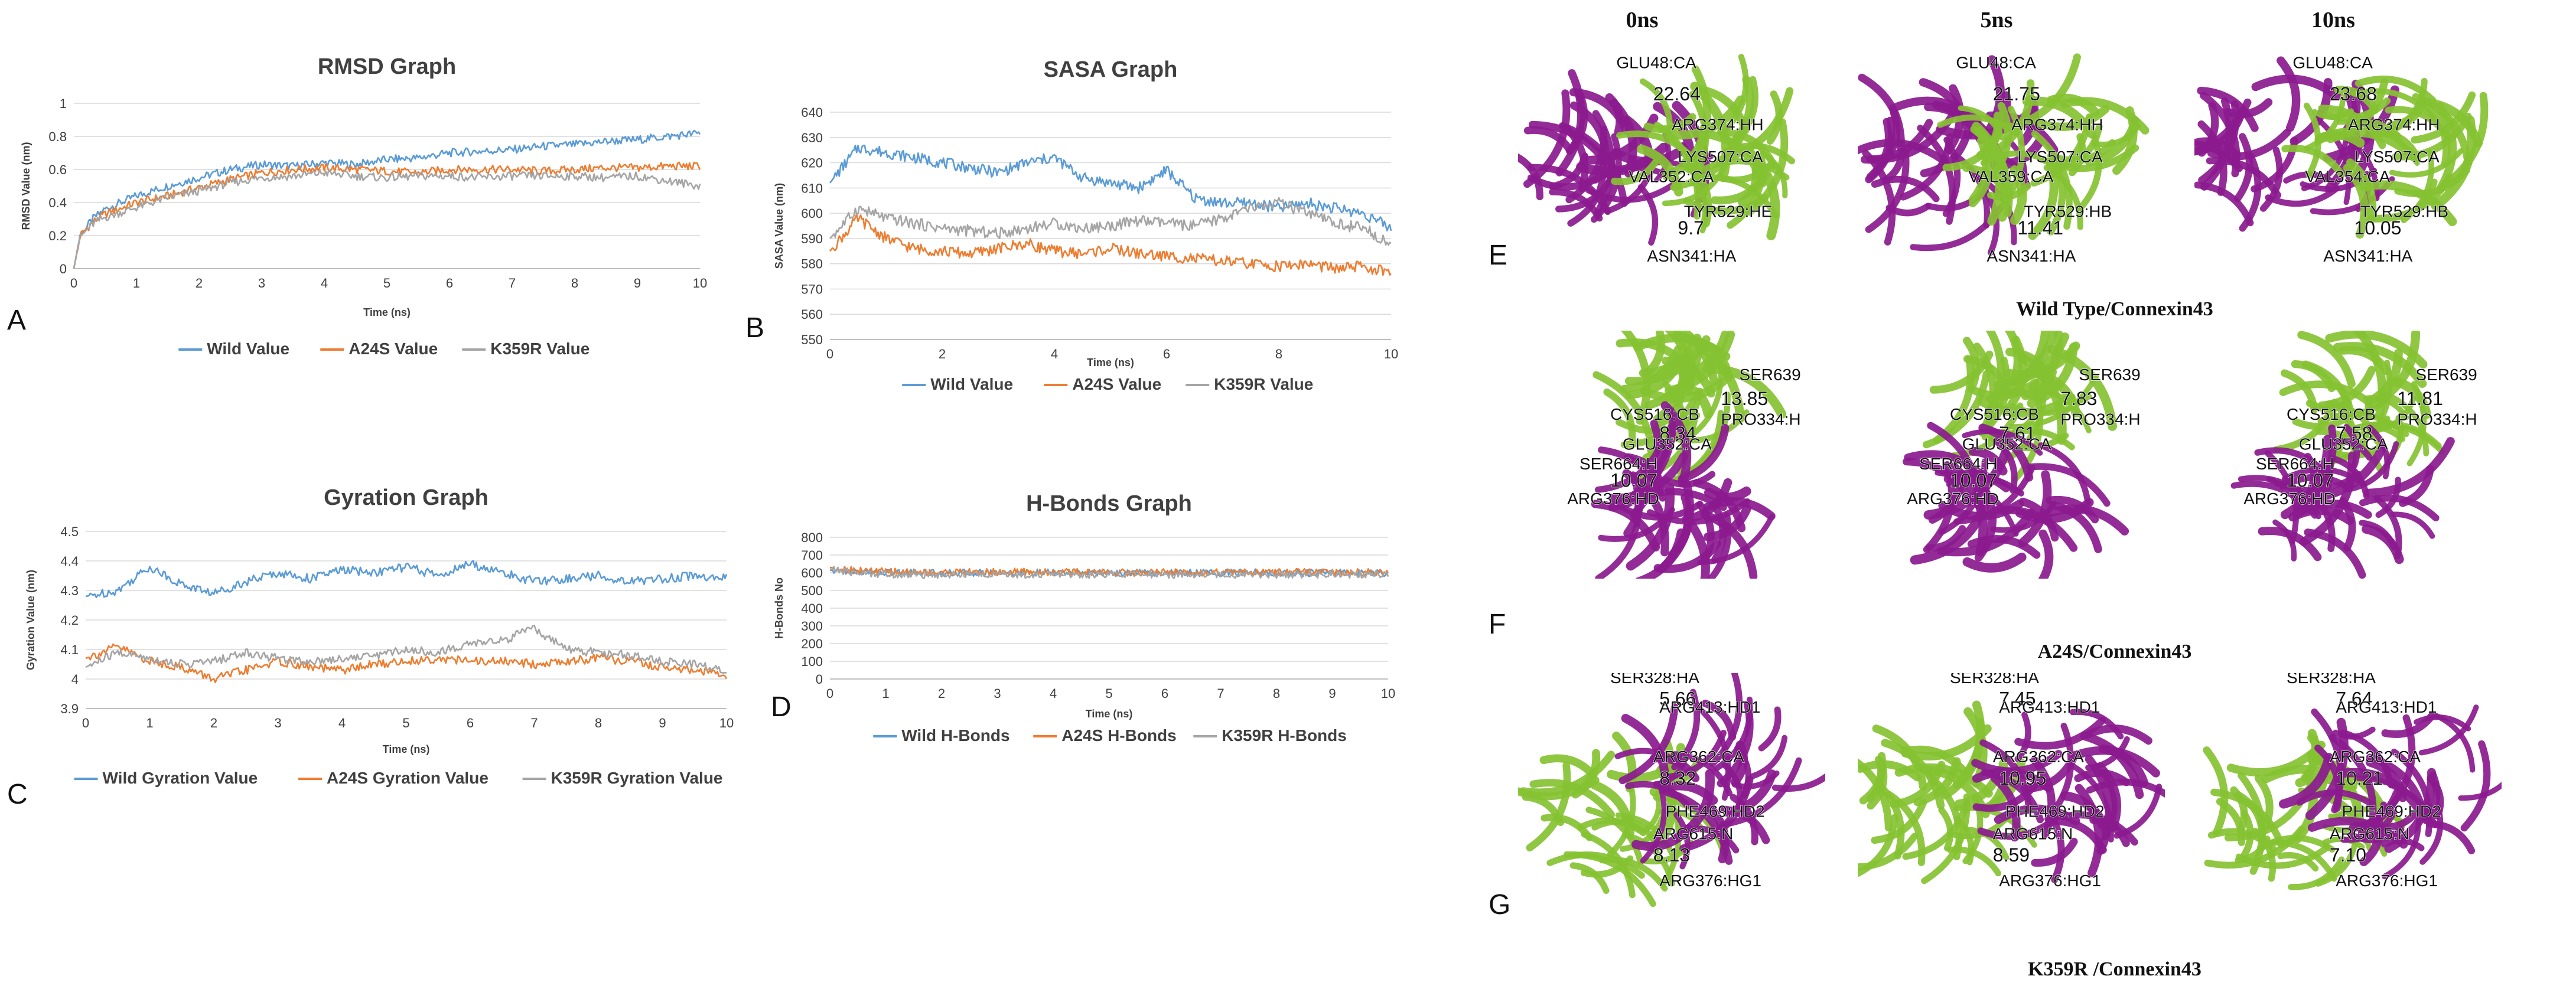 The width and height of the screenshot is (2576, 989). I want to click on series-line-k359r-value, so click(387, 219).